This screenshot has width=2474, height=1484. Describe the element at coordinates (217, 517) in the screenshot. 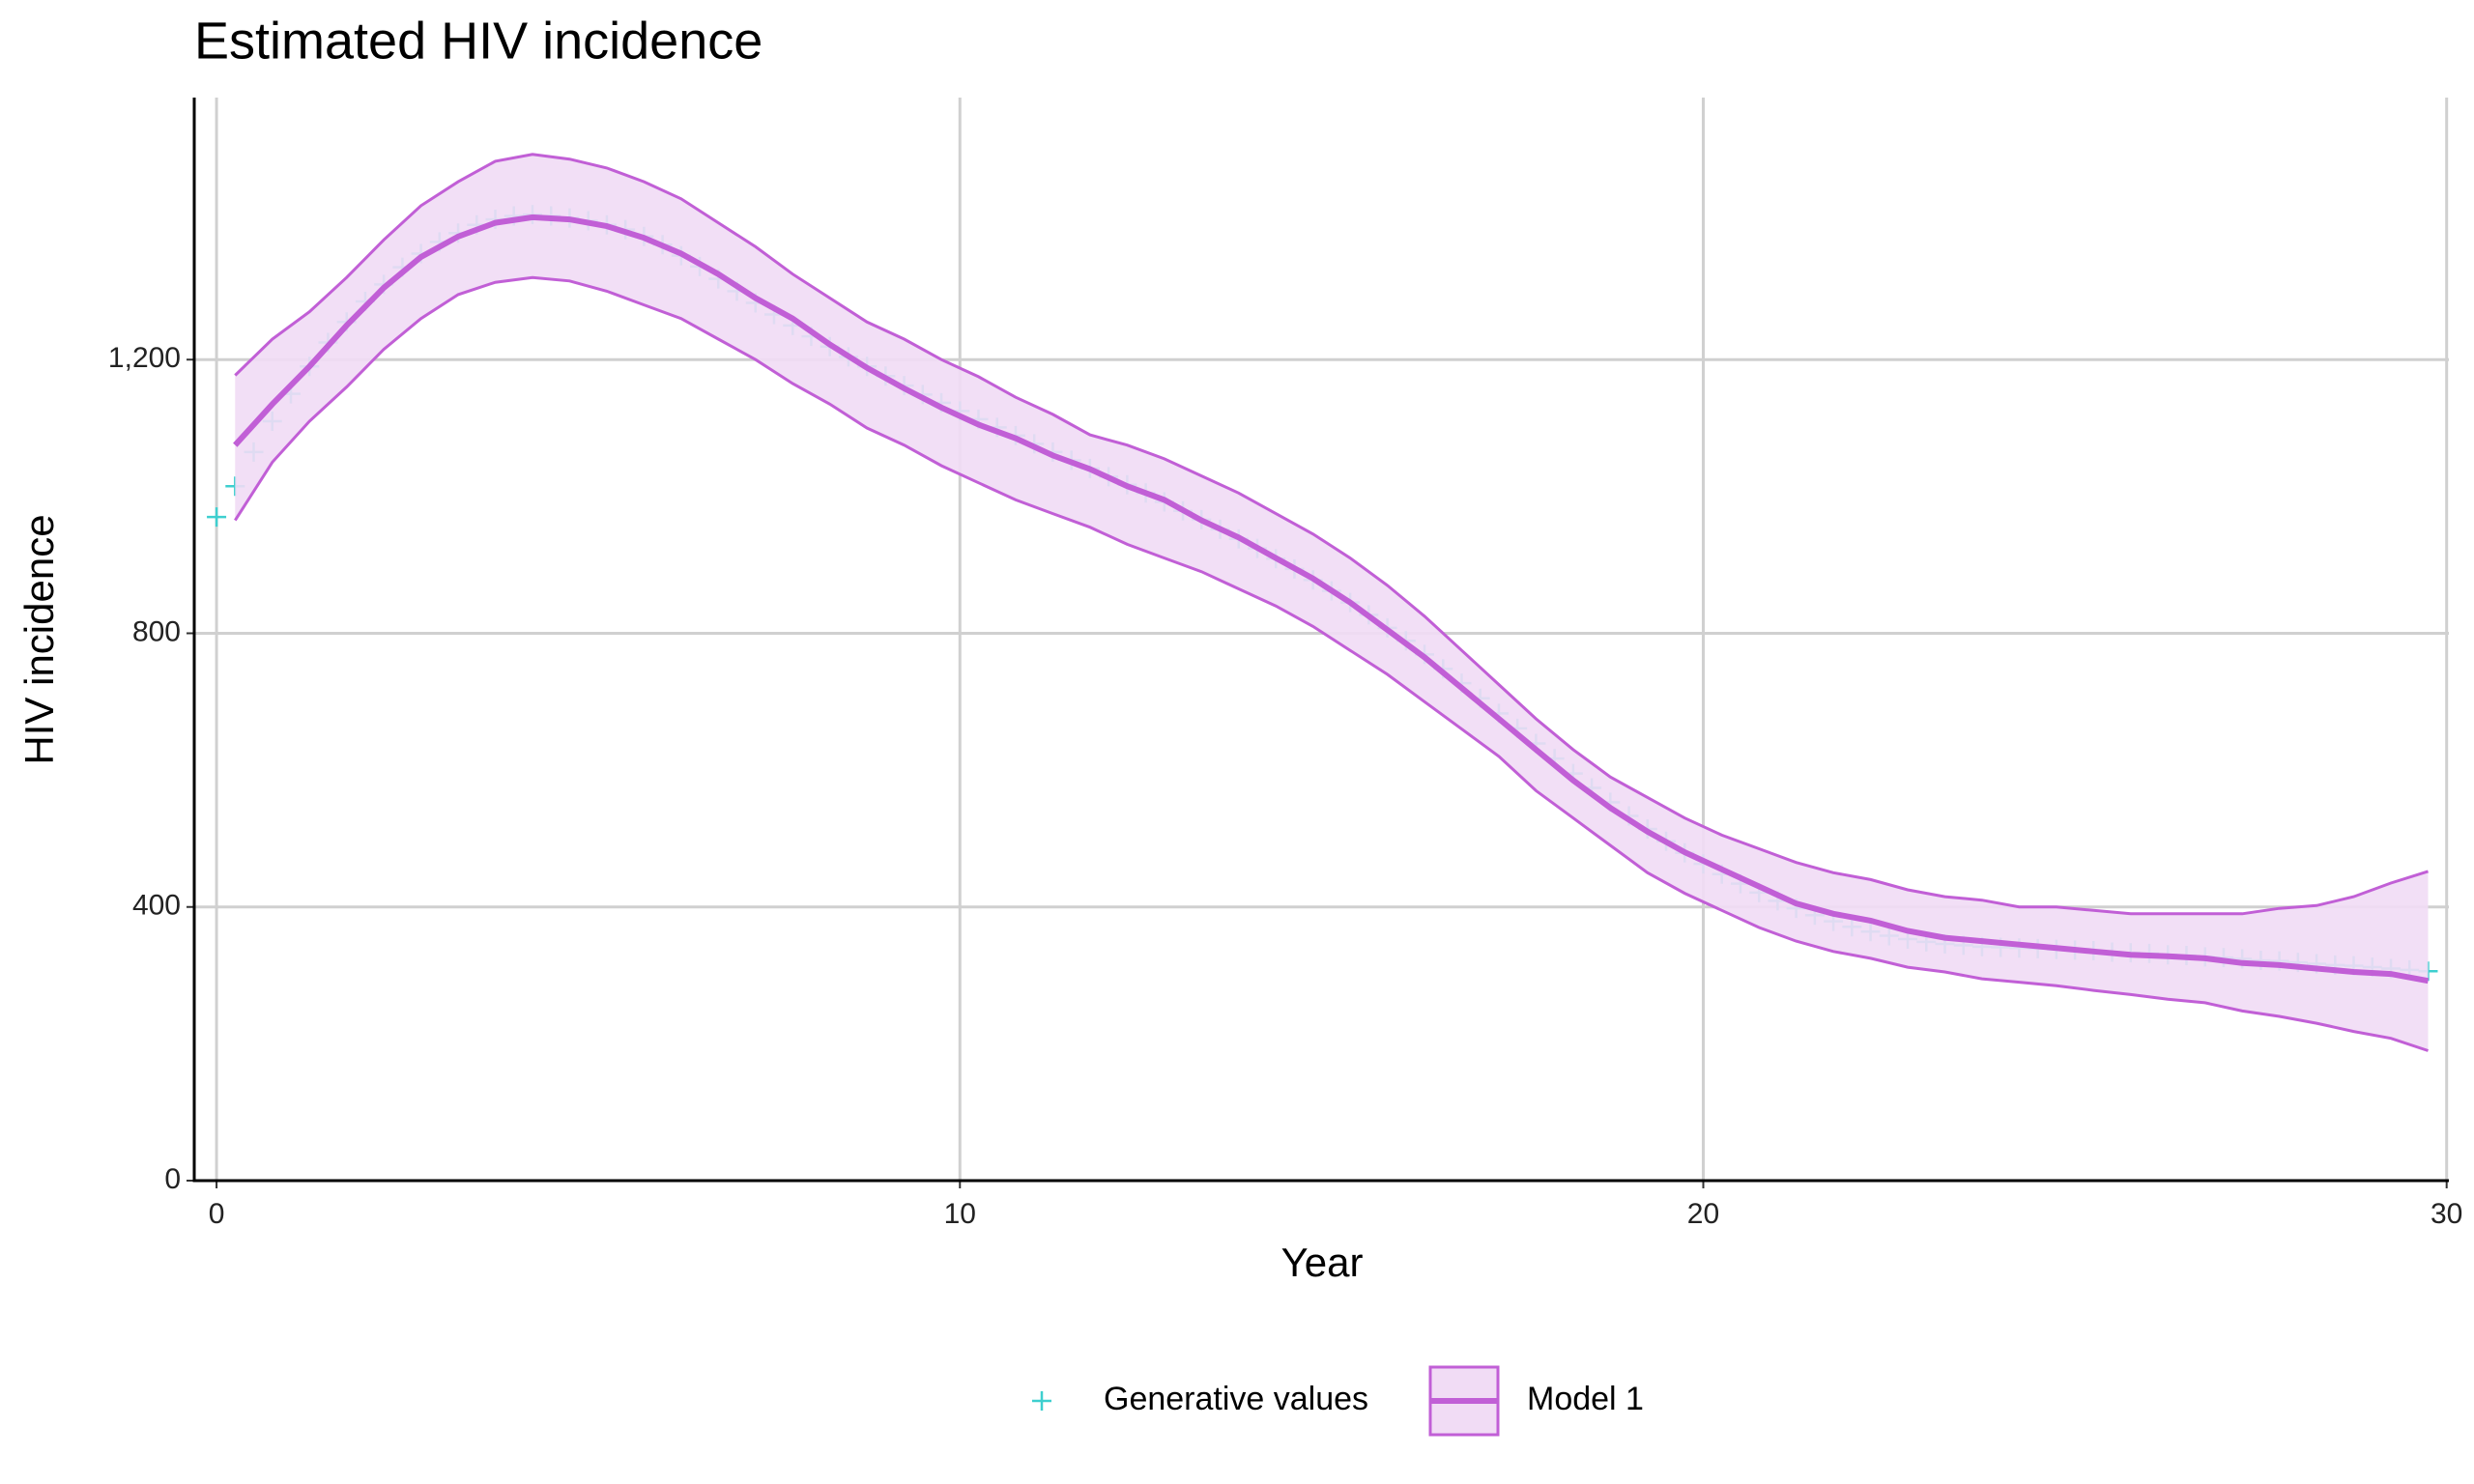

I see `point` at that location.